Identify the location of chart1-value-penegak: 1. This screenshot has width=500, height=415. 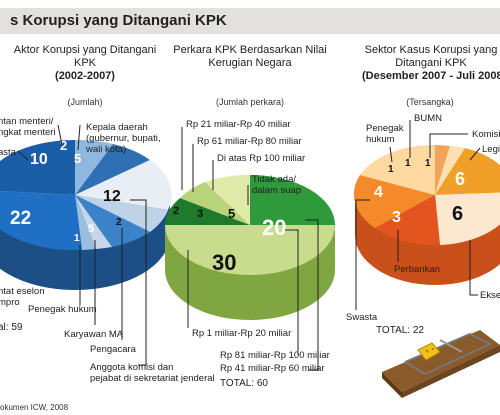
(77, 238).